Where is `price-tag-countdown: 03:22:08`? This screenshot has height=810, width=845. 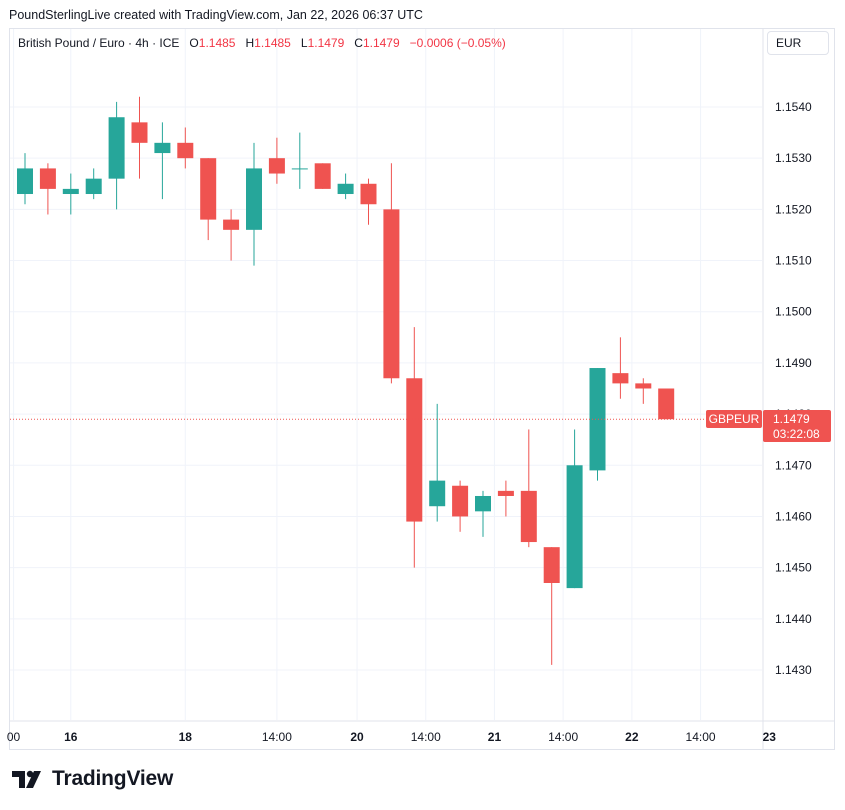 price-tag-countdown: 03:22:08 is located at coordinates (796, 434).